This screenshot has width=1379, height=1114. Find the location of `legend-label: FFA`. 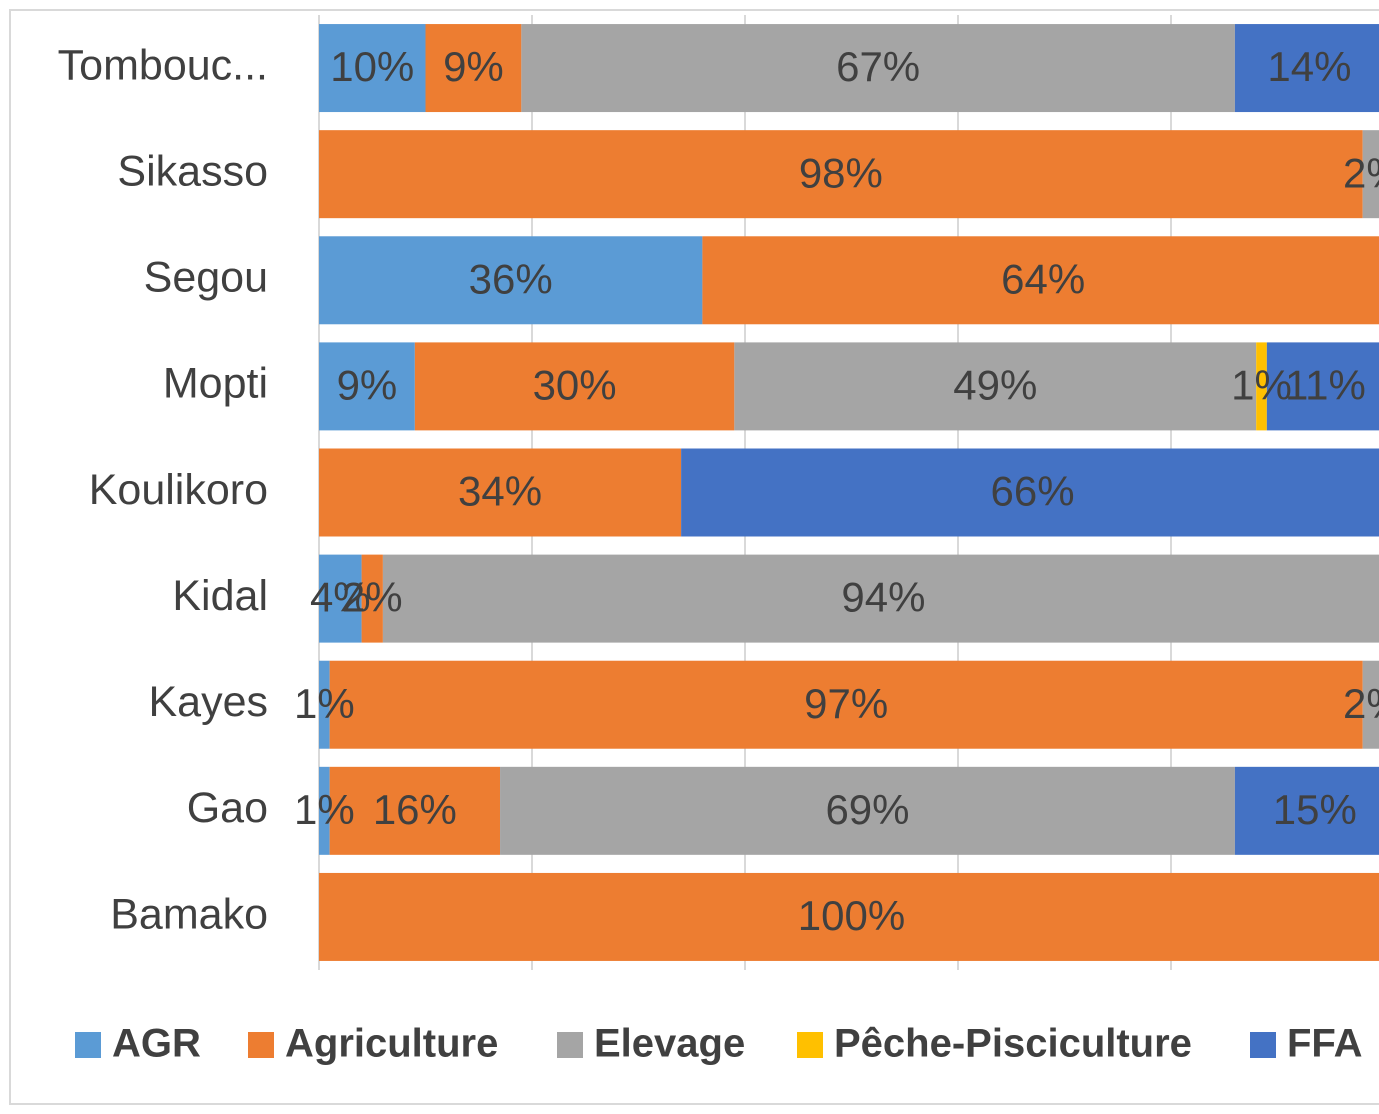

legend-label: FFA is located at coordinates (1325, 1044).